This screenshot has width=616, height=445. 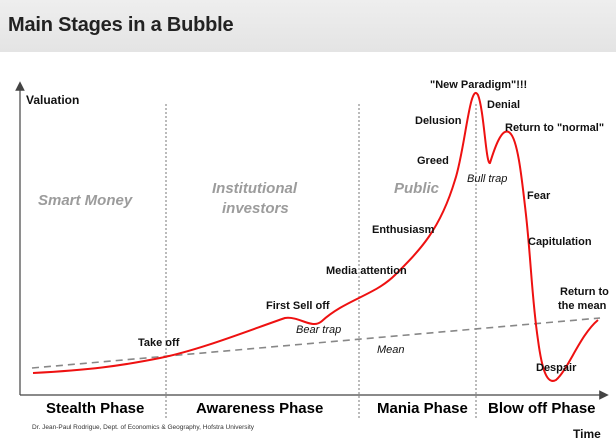 What do you see at coordinates (584, 292) in the screenshot?
I see `label-return-to-mean-line1: Return to` at bounding box center [584, 292].